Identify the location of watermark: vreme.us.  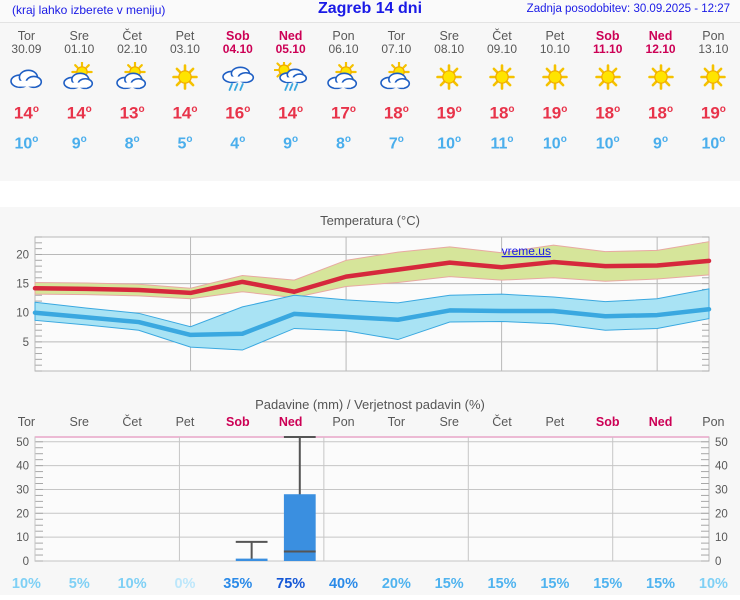
(526, 251).